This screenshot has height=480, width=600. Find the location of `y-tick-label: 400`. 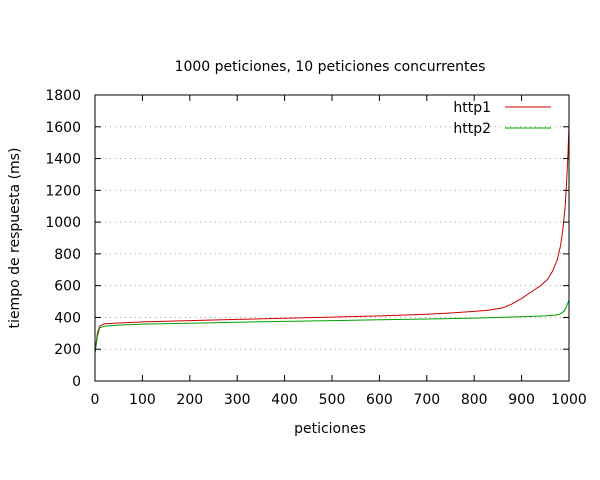

y-tick-label: 400 is located at coordinates (67, 318).